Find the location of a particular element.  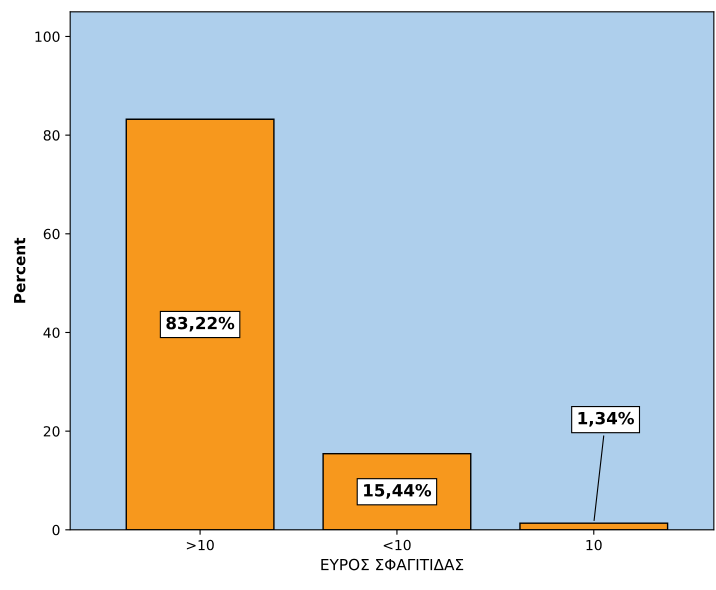

data-label: 1,34% is located at coordinates (606, 419).